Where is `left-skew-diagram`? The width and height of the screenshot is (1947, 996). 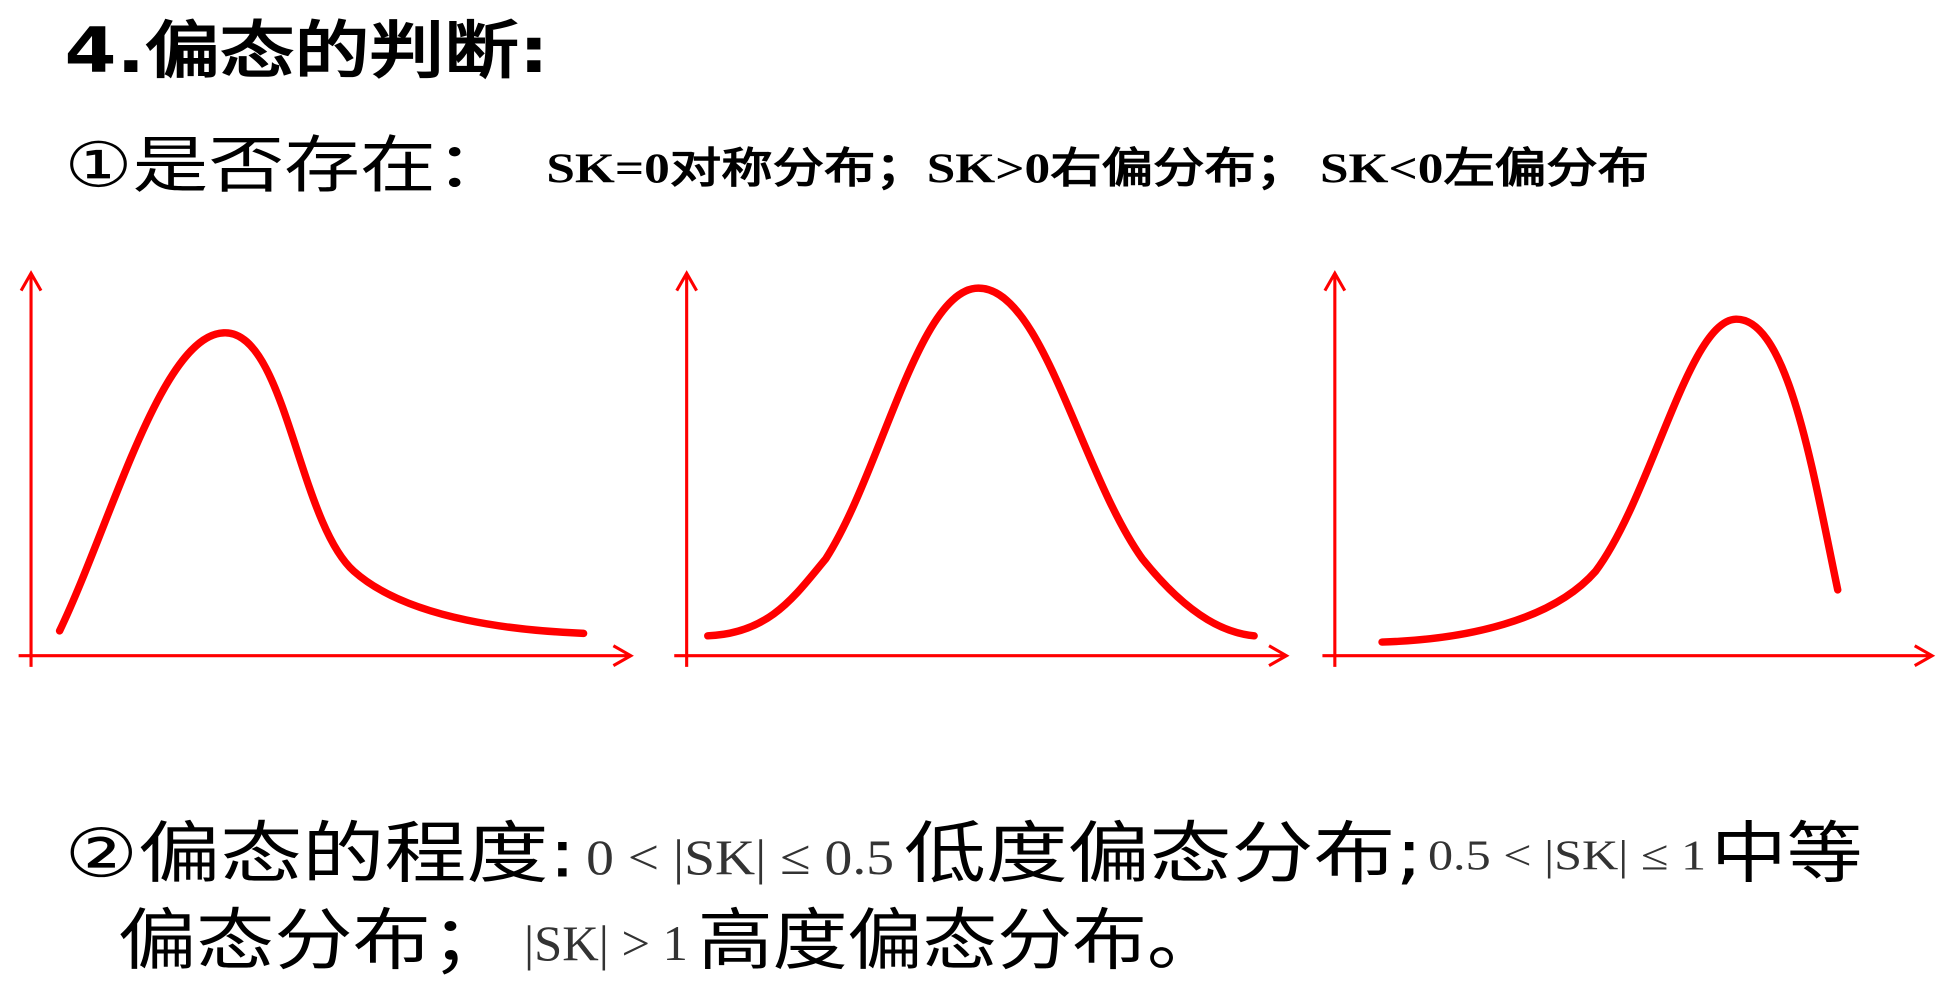 left-skew-diagram is located at coordinates (1629, 468).